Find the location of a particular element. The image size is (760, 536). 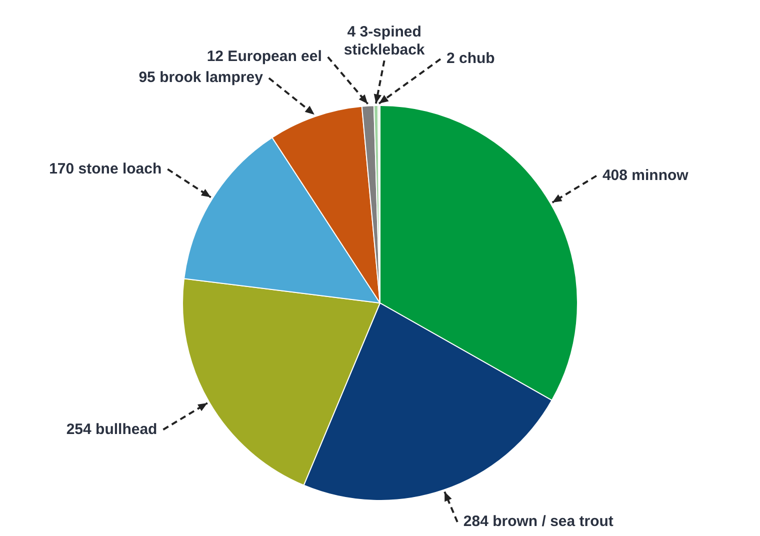

slice-label: 2 chub is located at coordinates (470, 59).